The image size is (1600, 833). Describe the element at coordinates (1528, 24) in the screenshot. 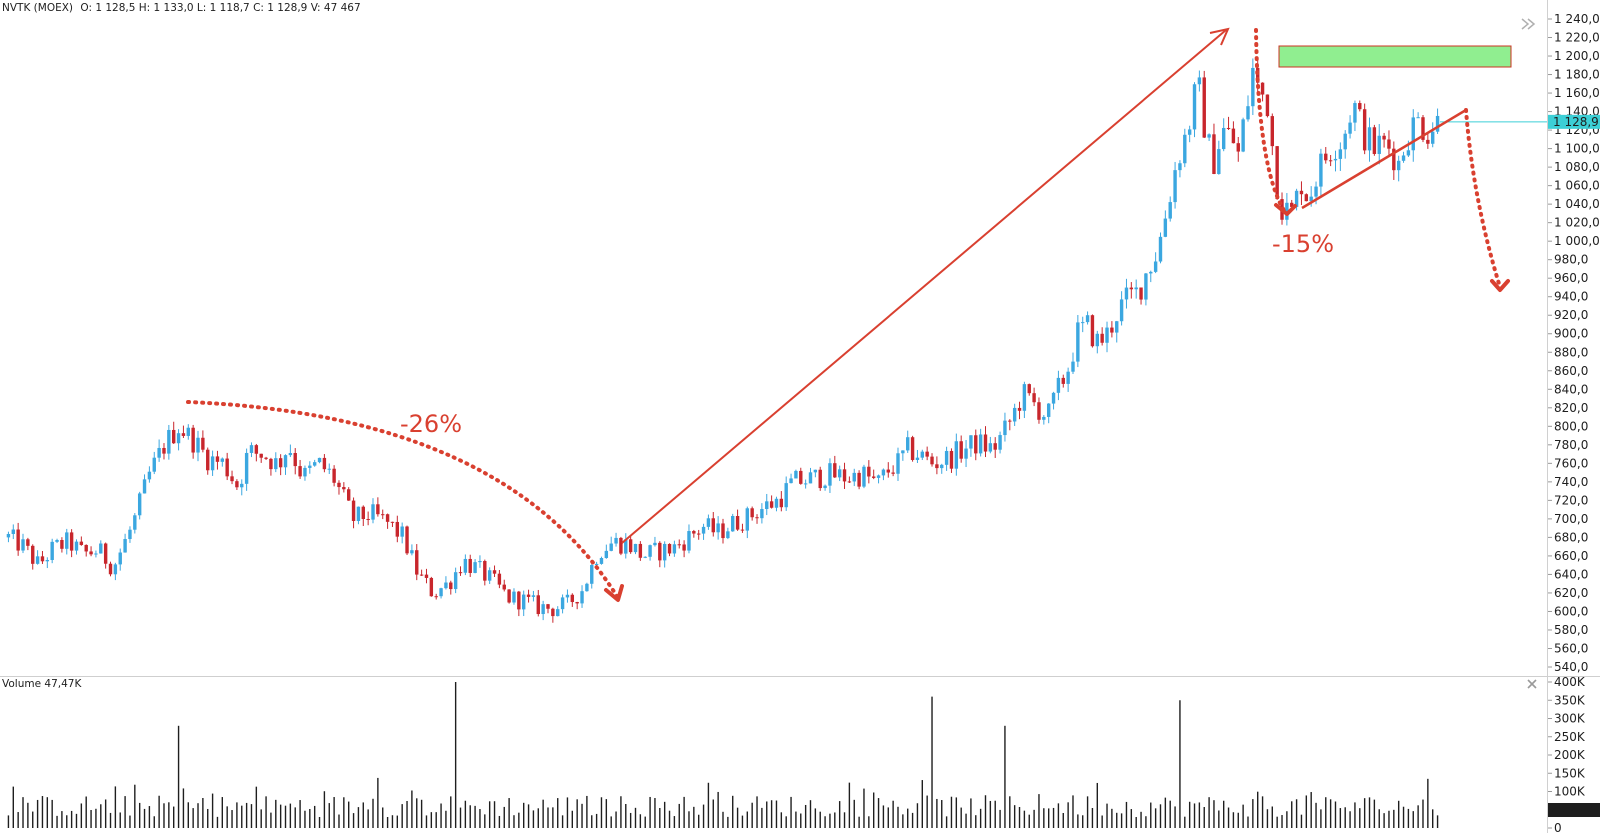

I see `double-chevron-right-icon` at that location.